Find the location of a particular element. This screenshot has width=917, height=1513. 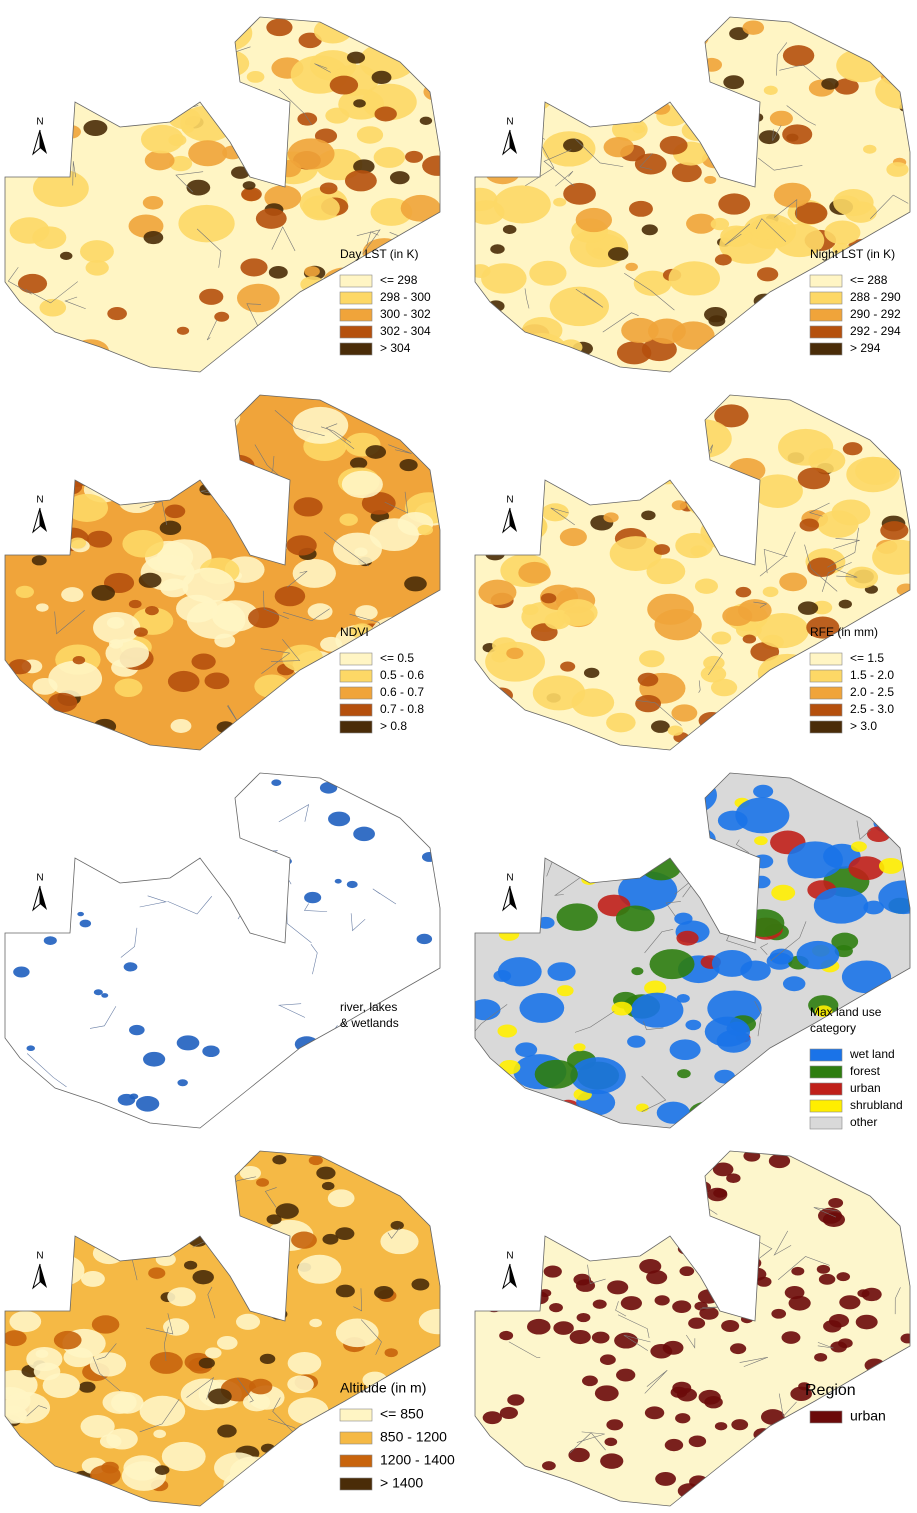

legend-title: RFE (in mm) is located at coordinates (844, 632).